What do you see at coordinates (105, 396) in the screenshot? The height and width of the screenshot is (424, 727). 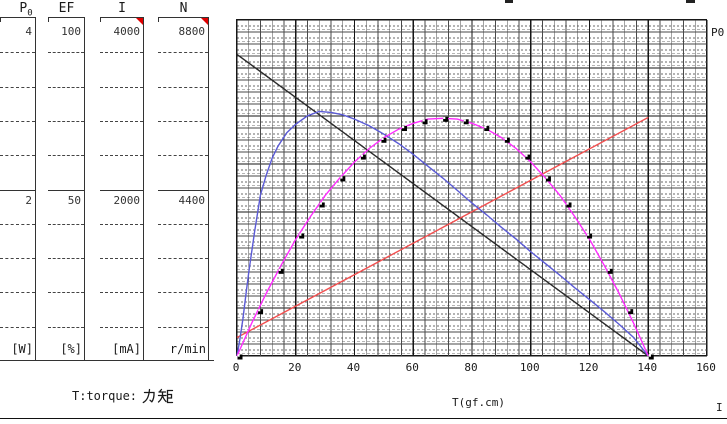 I see `torque-note-text: T:torque:` at bounding box center [105, 396].